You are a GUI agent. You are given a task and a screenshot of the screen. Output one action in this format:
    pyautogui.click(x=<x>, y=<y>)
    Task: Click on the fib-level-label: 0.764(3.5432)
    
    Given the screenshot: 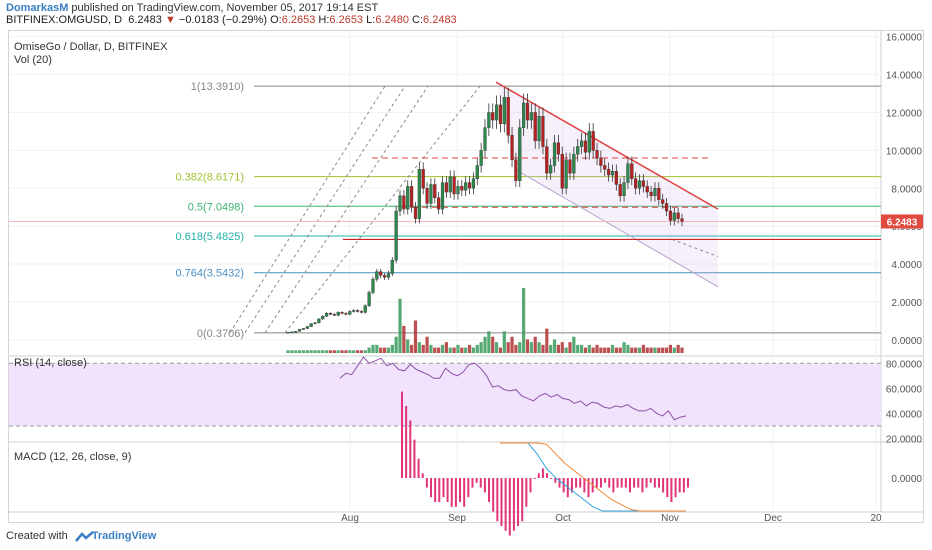 What is the action you would take?
    pyautogui.click(x=210, y=274)
    